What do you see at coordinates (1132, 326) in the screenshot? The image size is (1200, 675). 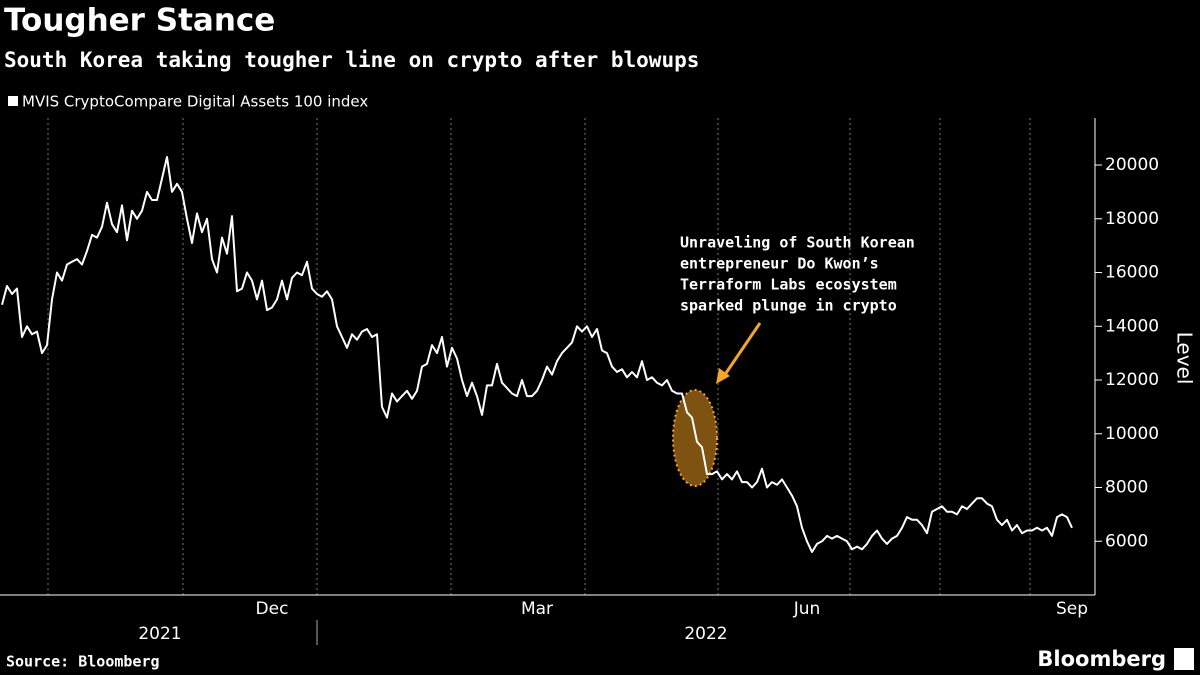 I see `y-tick-label: 14000` at bounding box center [1132, 326].